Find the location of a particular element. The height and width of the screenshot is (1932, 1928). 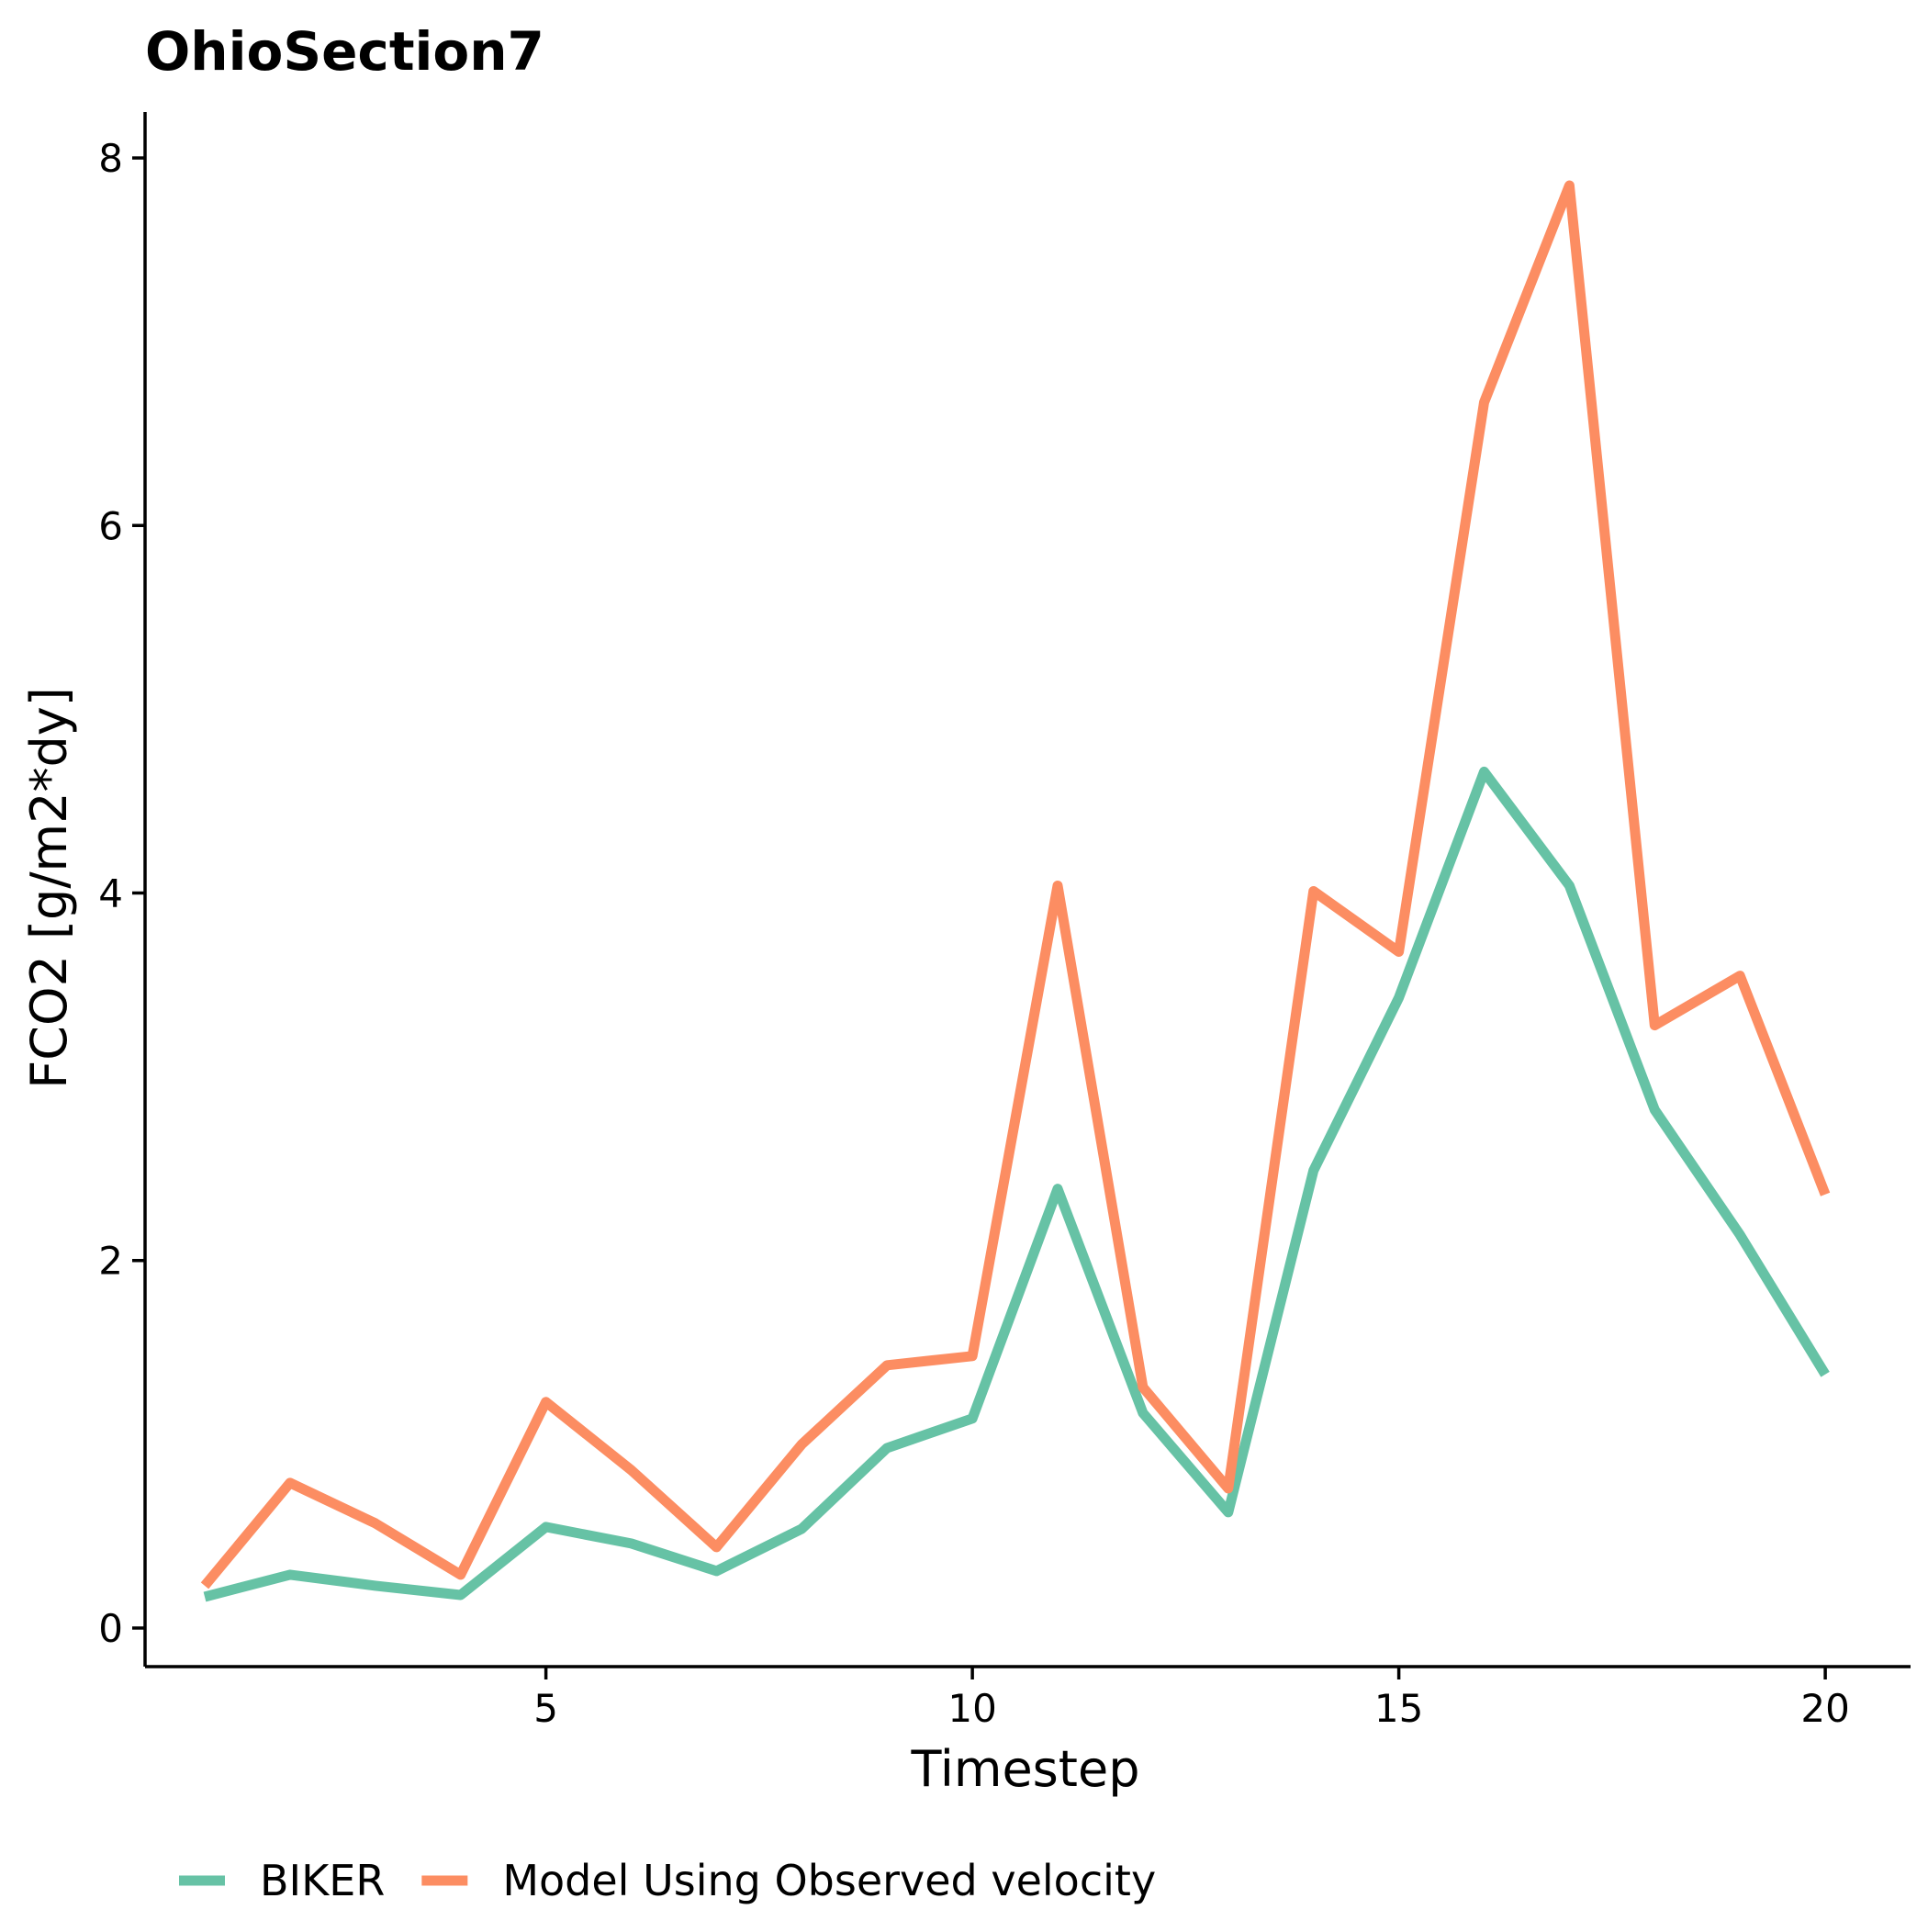

y-tick-label: 8 is located at coordinates (110, 158).